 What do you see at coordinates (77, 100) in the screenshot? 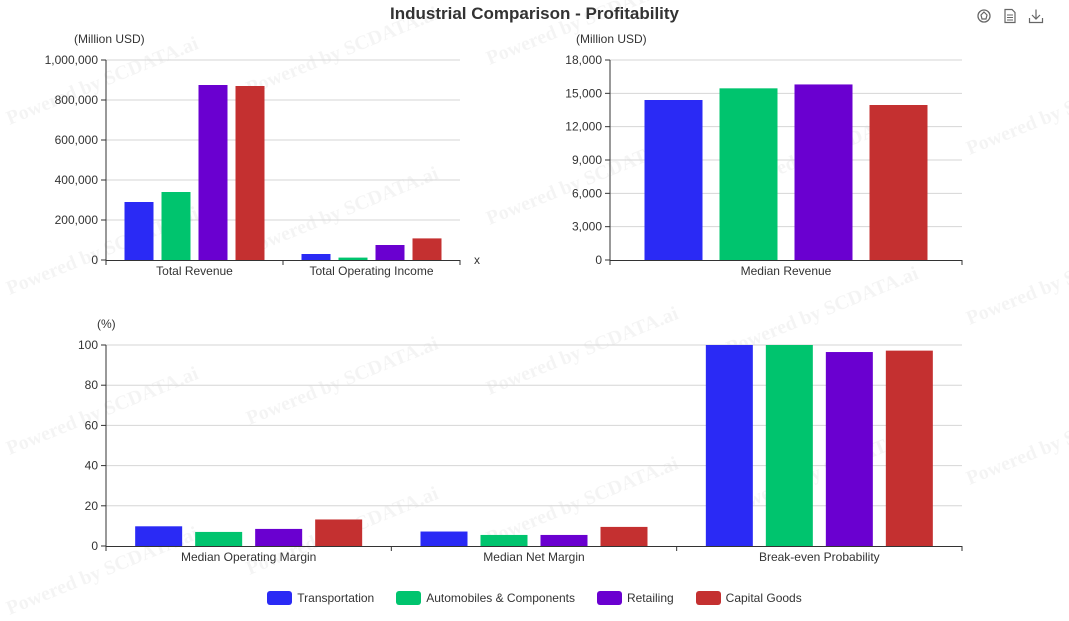
I see `y-tick-label: 800,000` at bounding box center [77, 100].